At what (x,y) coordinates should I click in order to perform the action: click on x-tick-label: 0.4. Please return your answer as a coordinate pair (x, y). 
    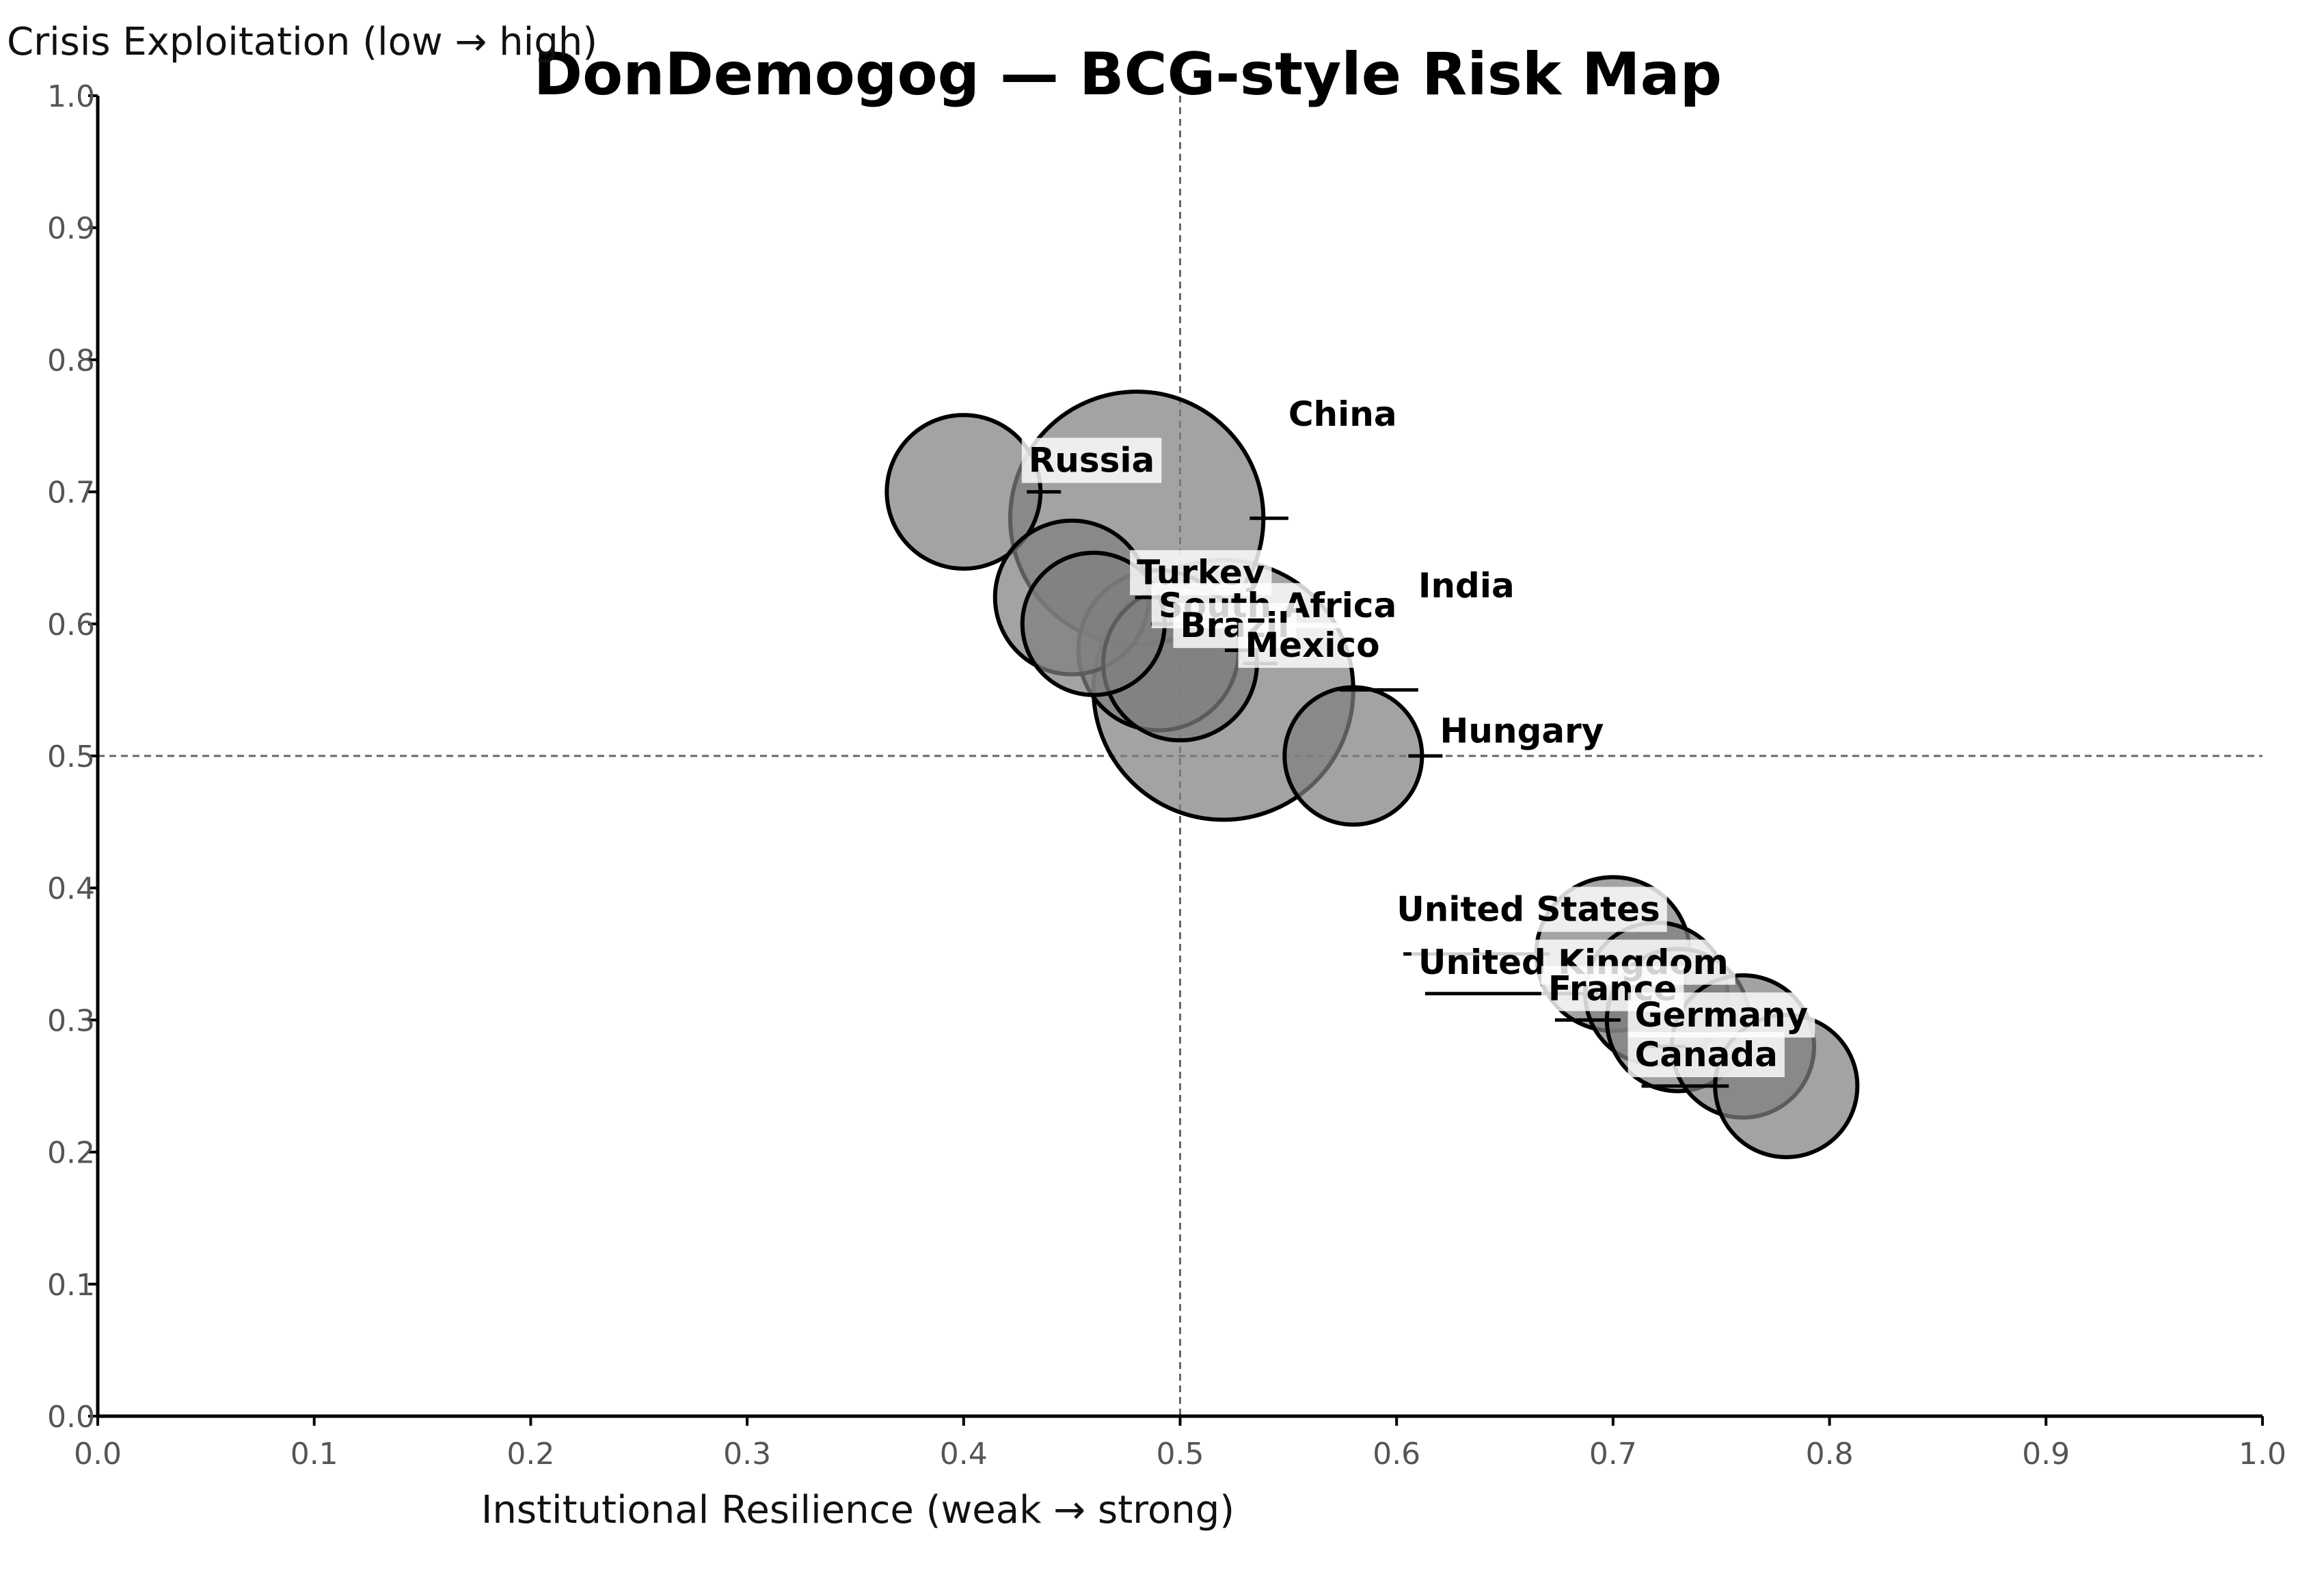
    Looking at the image, I should click on (964, 1454).